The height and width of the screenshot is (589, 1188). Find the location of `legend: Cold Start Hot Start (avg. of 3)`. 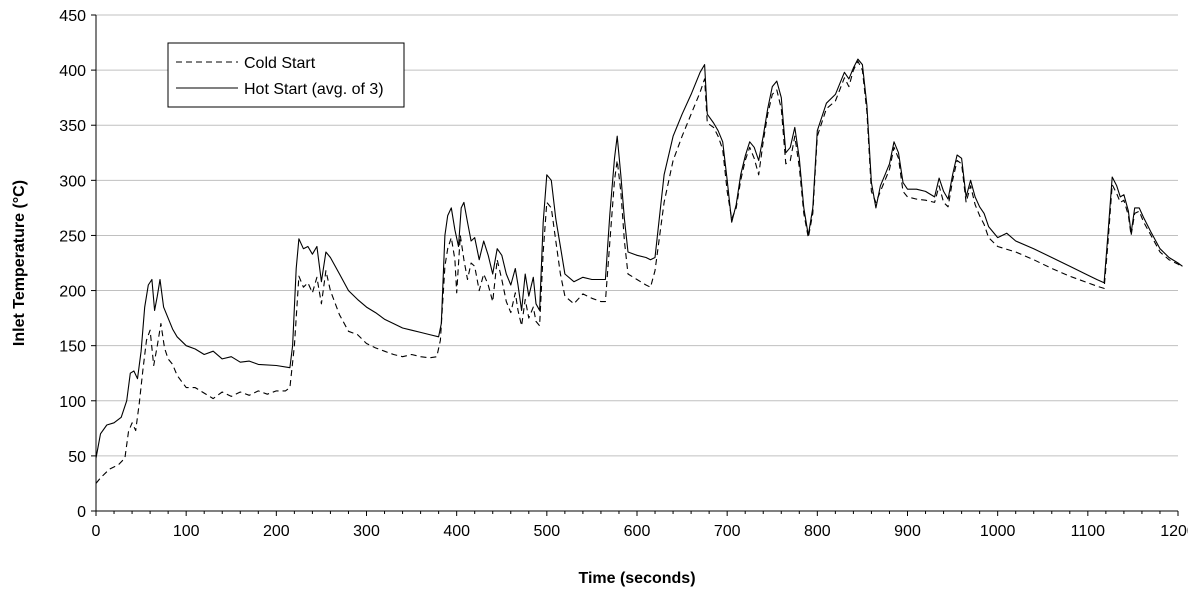

legend: Cold Start Hot Start (avg. of 3) is located at coordinates (286, 75).